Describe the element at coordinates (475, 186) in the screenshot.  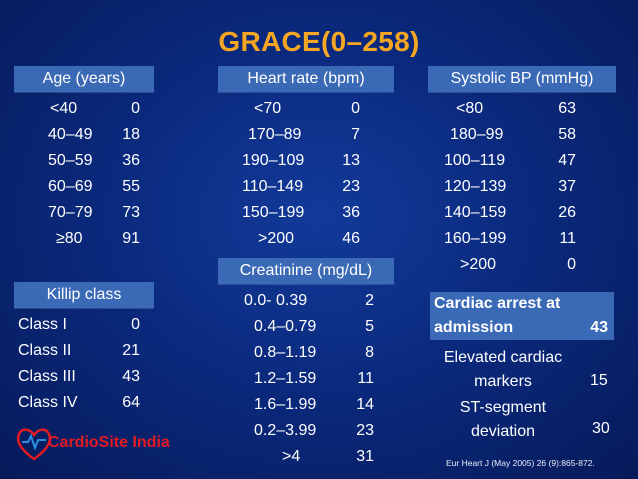
I see `row-label: 120–139` at that location.